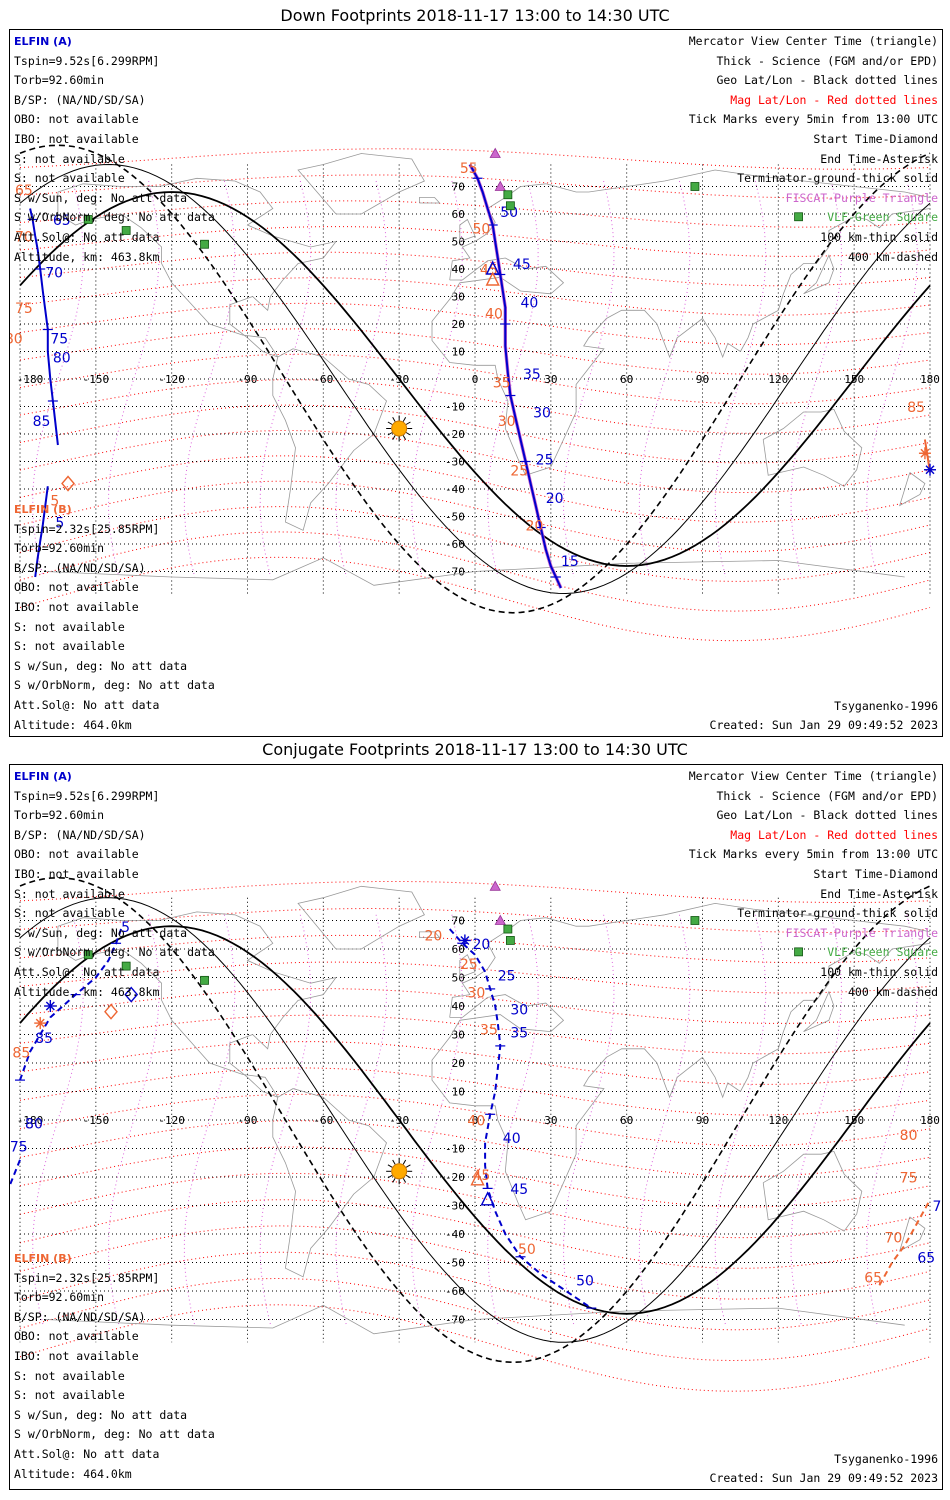  Describe the element at coordinates (114, 952) in the screenshot. I see `info-line: S w/OrbNorm, deg: No att data` at that location.